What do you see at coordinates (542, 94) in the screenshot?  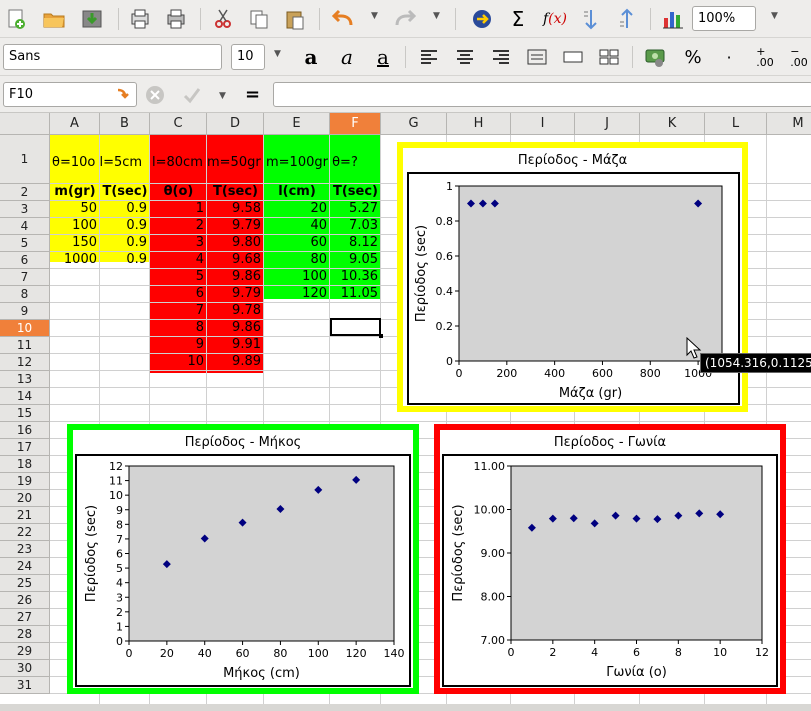 I see `formula-input` at bounding box center [542, 94].